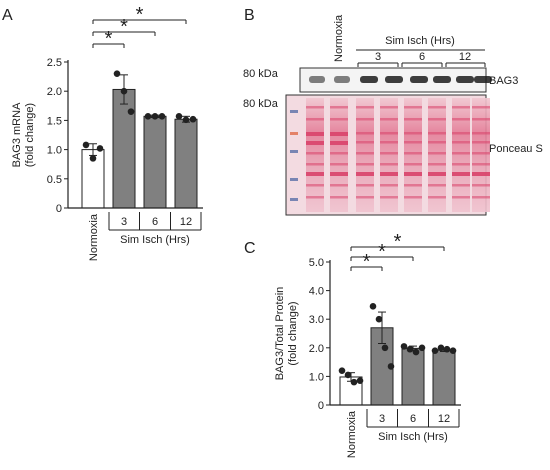 This screenshot has height=470, width=550. What do you see at coordinates (420, 41) in the screenshot?
I see `blot-group-label: Sim Isch (Hrs)` at bounding box center [420, 41].